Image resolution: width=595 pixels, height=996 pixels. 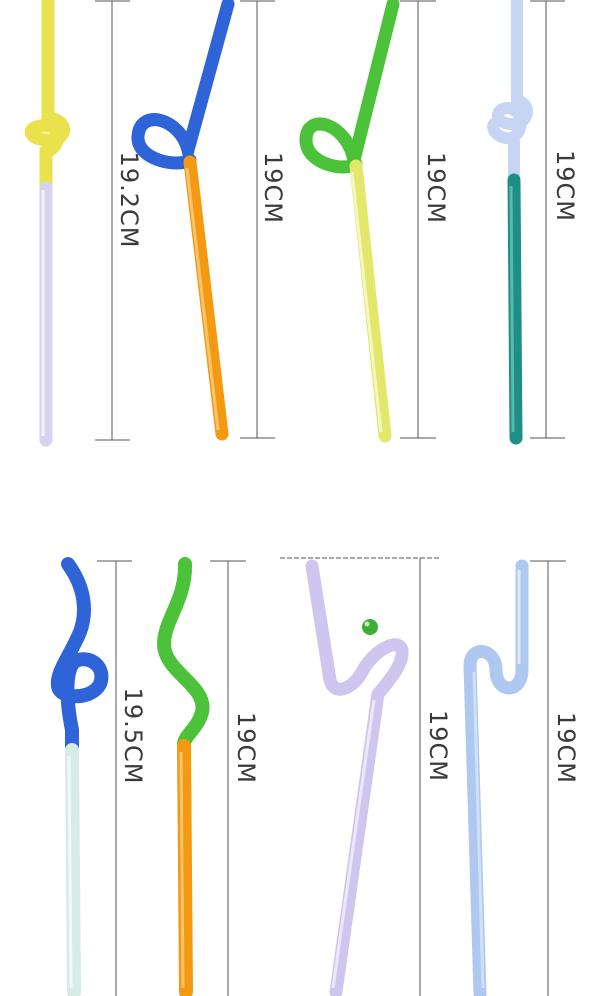 What do you see at coordinates (133, 736) in the screenshot?
I see `length-label-straw-5: 19.5CM` at bounding box center [133, 736].